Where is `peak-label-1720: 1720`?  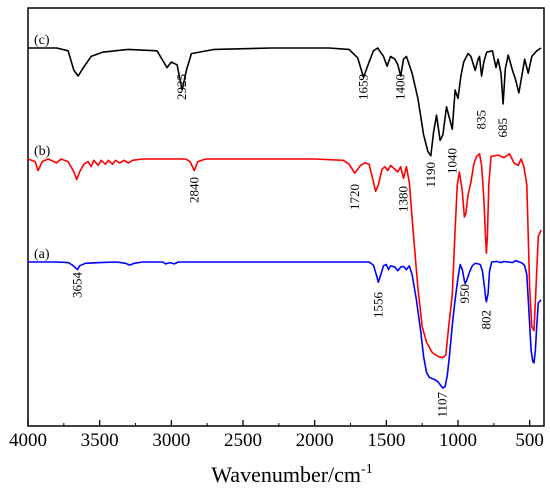 peak-label-1720: 1720 is located at coordinates (354, 197).